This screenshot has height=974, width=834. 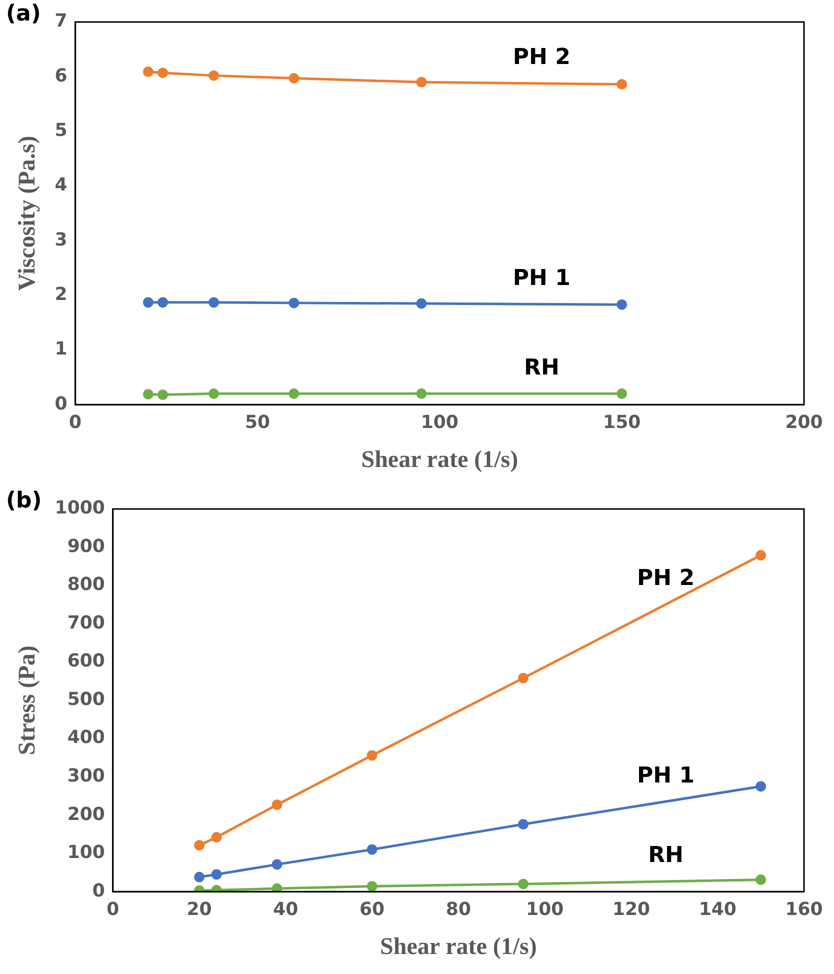 What do you see at coordinates (24, 501) in the screenshot?
I see `chart-title: (b)` at bounding box center [24, 501].